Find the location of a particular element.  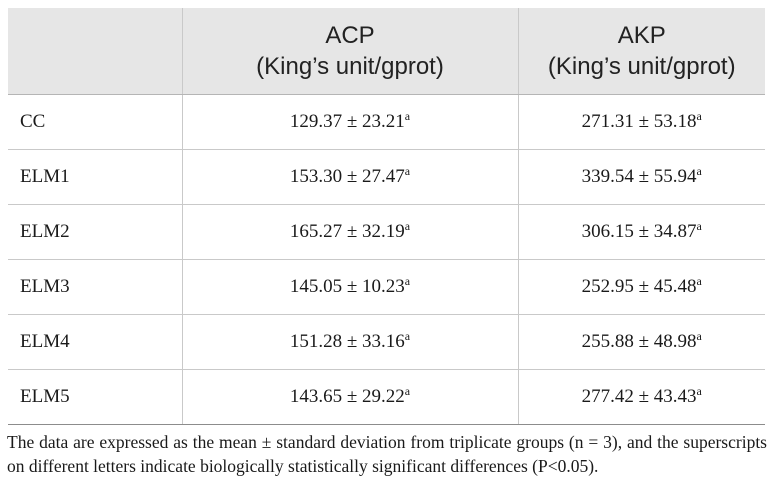

akp-value: 255.88 ± 48.98 is located at coordinates (639, 341).